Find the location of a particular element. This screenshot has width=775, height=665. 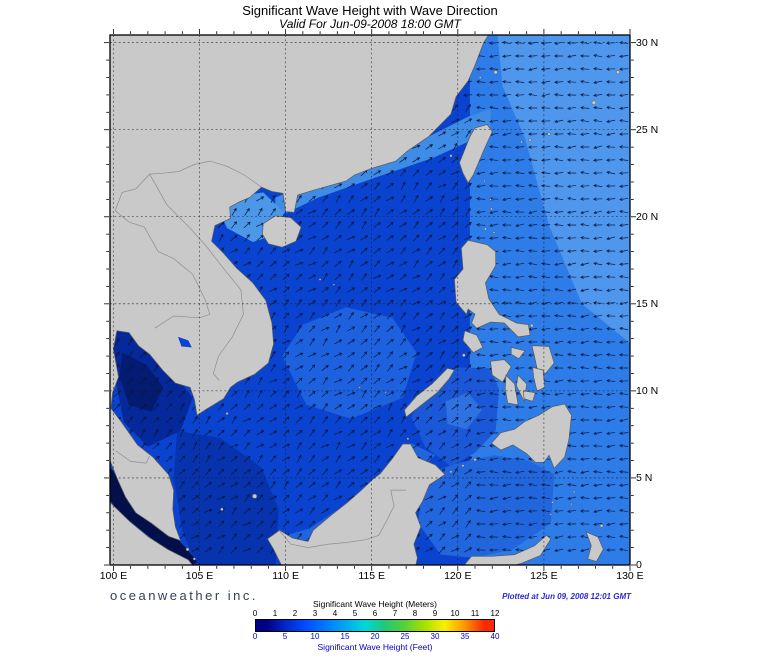

meters-tick-label: 6 is located at coordinates (375, 613).